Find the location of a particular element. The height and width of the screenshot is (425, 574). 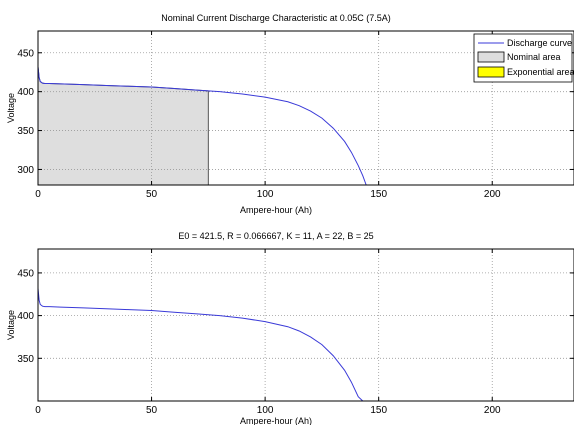

y-tick-label: 300 is located at coordinates (25, 170).